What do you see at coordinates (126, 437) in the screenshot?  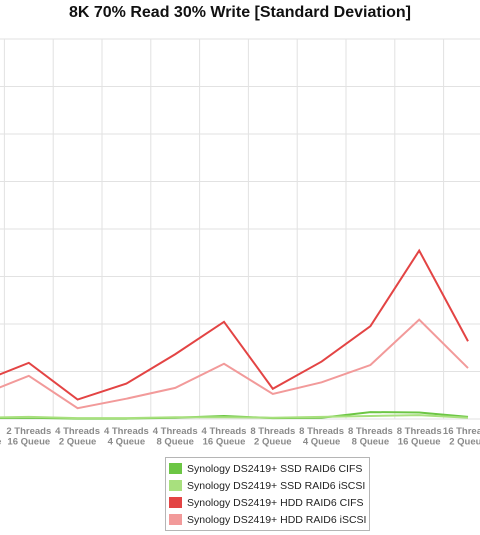 I see `x-tick-label: 4 Threads 4 Queue` at bounding box center [126, 437].